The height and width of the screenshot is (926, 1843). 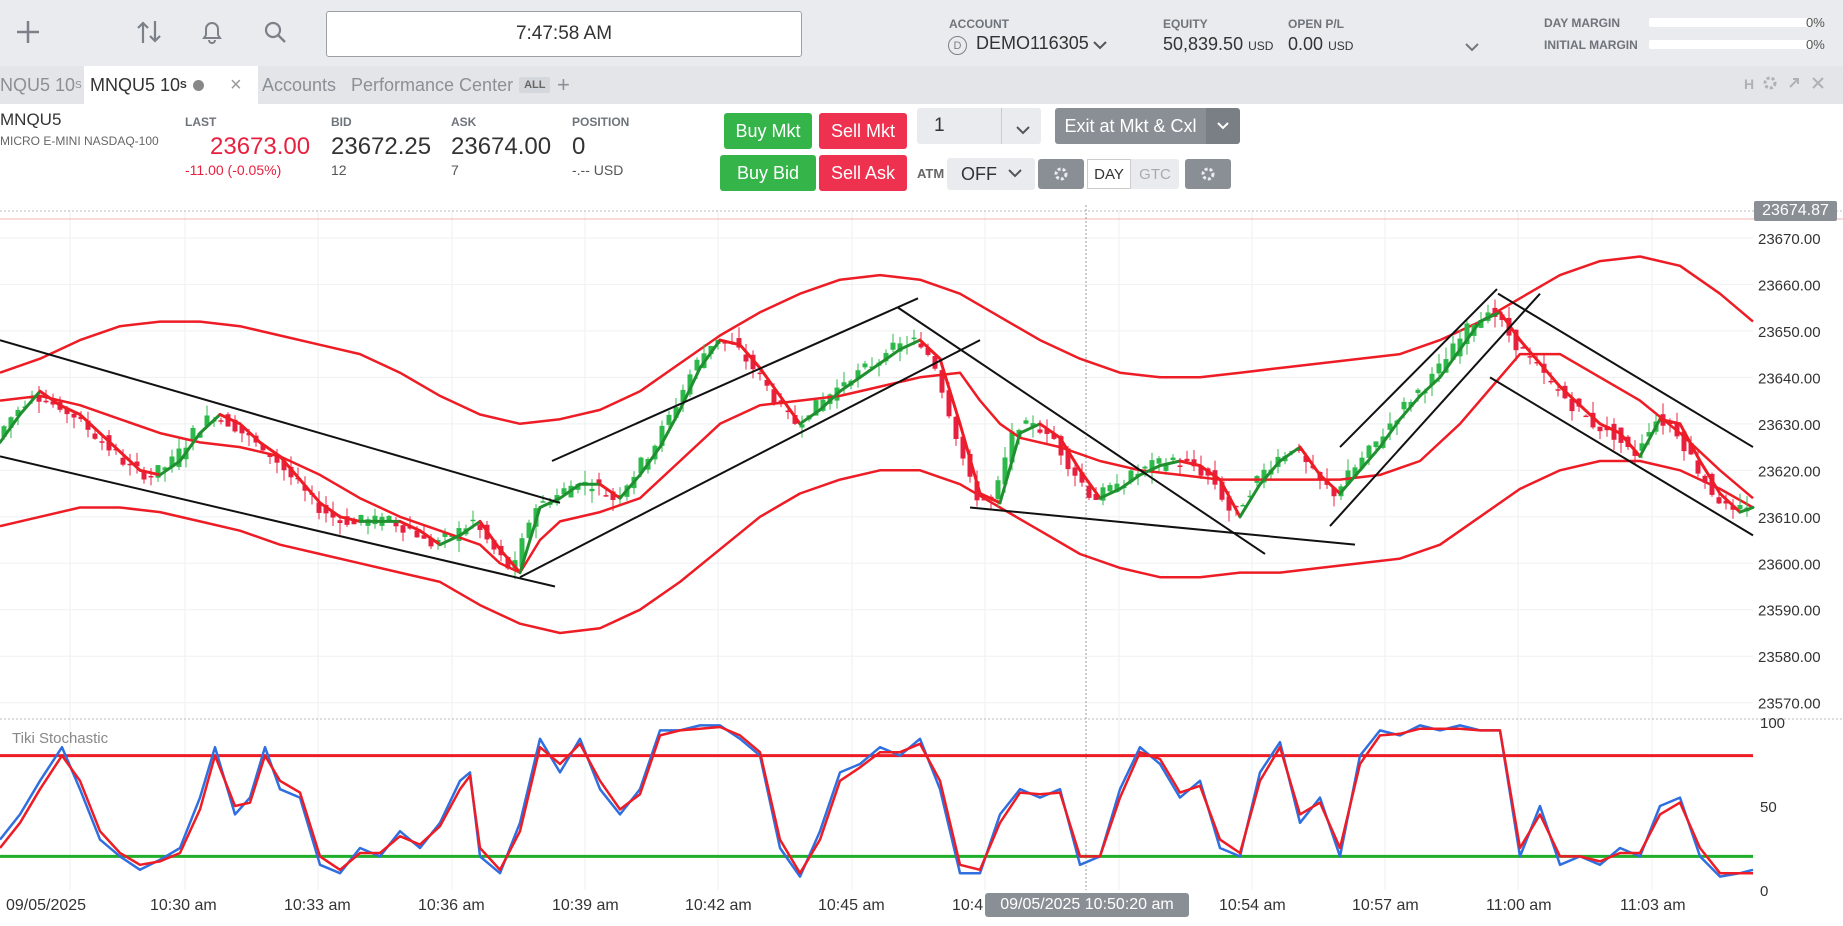 What do you see at coordinates (1795, 211) in the screenshot?
I see `current-price-badge: 23674.87` at bounding box center [1795, 211].